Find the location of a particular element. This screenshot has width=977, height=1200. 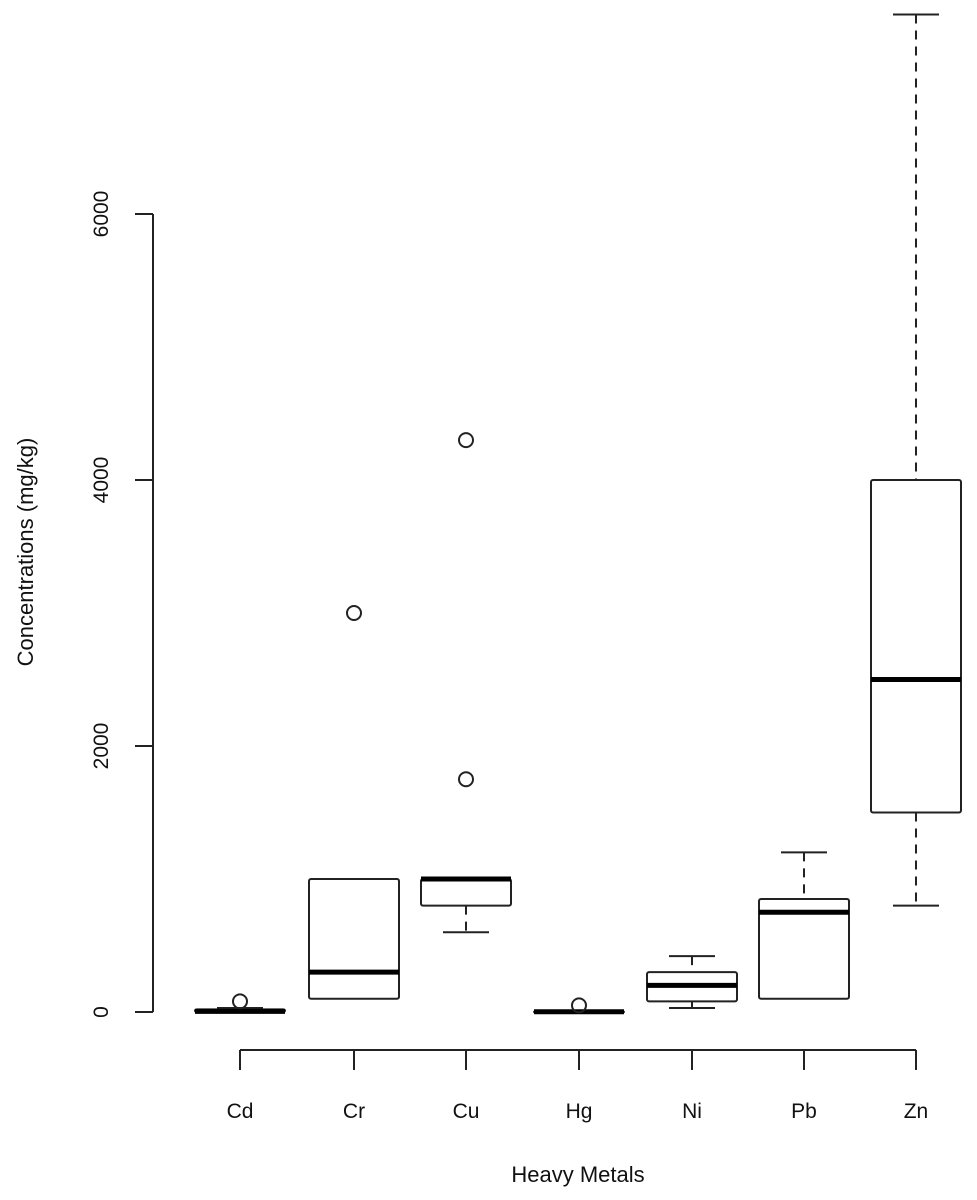

y-tick-label: 6000 is located at coordinates (101, 214).